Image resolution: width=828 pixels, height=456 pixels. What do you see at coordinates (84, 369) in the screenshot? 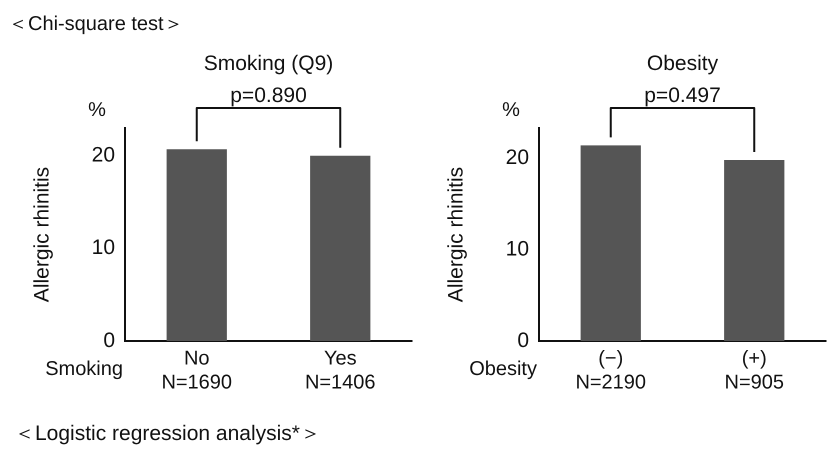
I see `x-axis-title: Smoking` at bounding box center [84, 369].